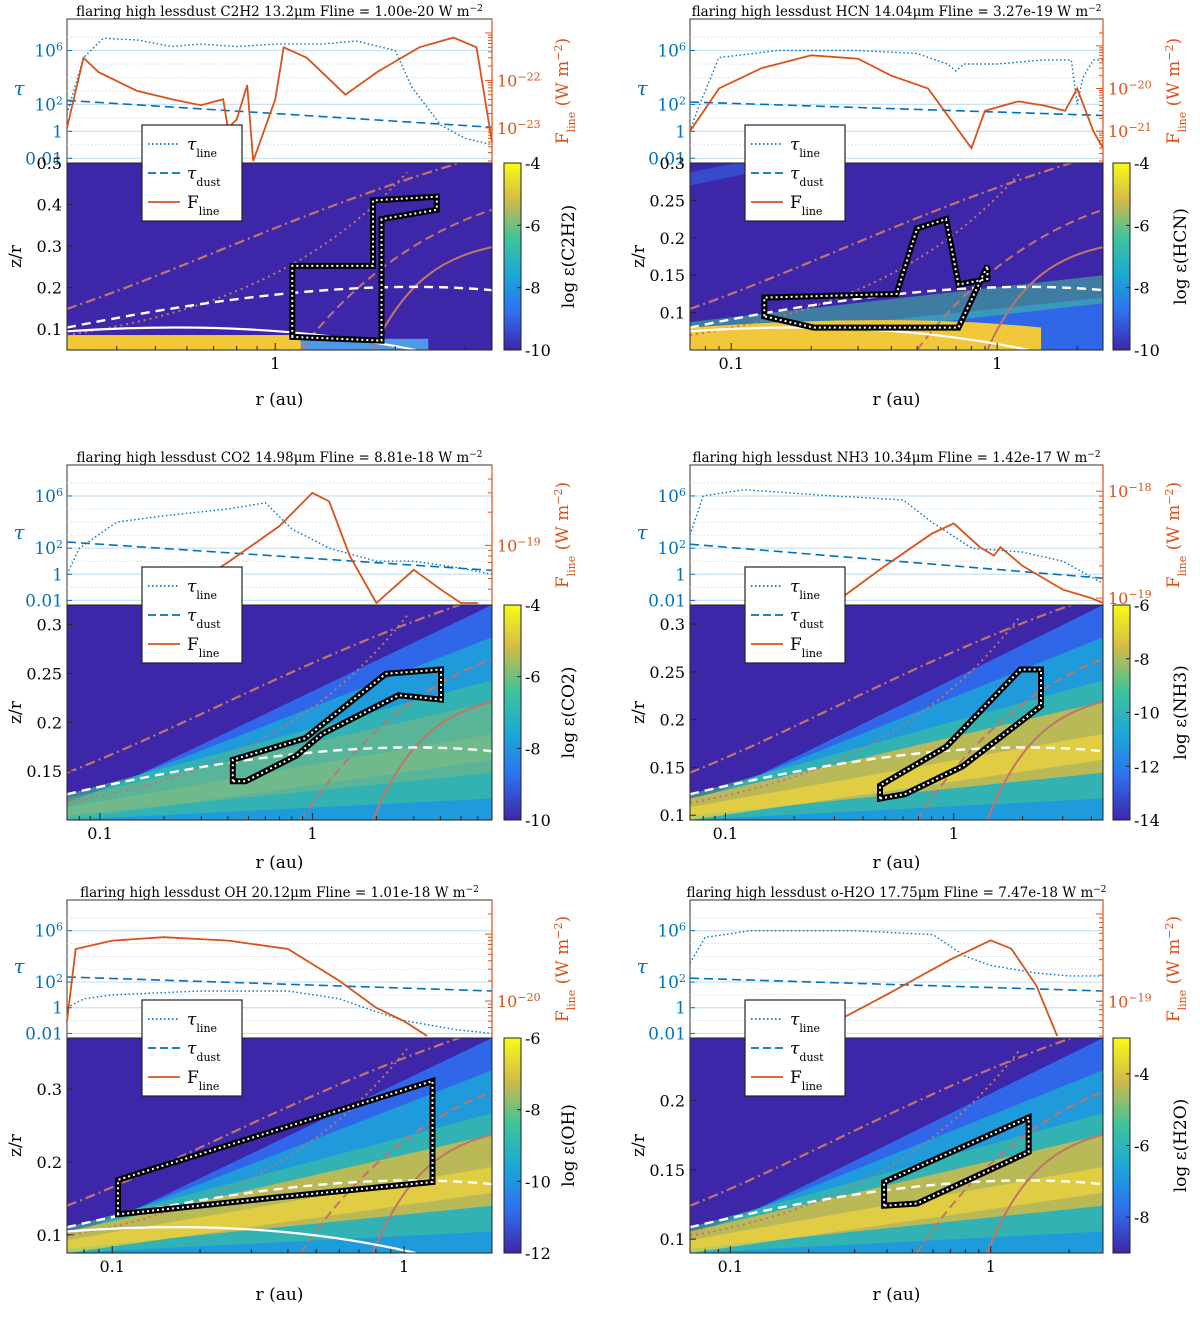 This screenshot has height=1327, width=1200. Describe the element at coordinates (1147, 820) in the screenshot. I see `colorbar-tick-label: -14` at that location.